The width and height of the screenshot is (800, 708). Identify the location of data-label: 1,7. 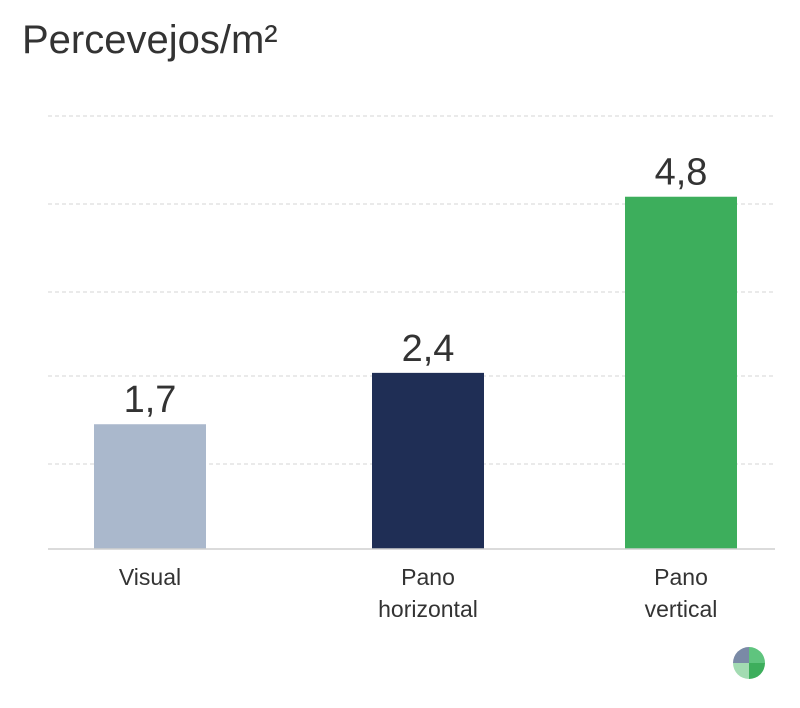
(150, 400).